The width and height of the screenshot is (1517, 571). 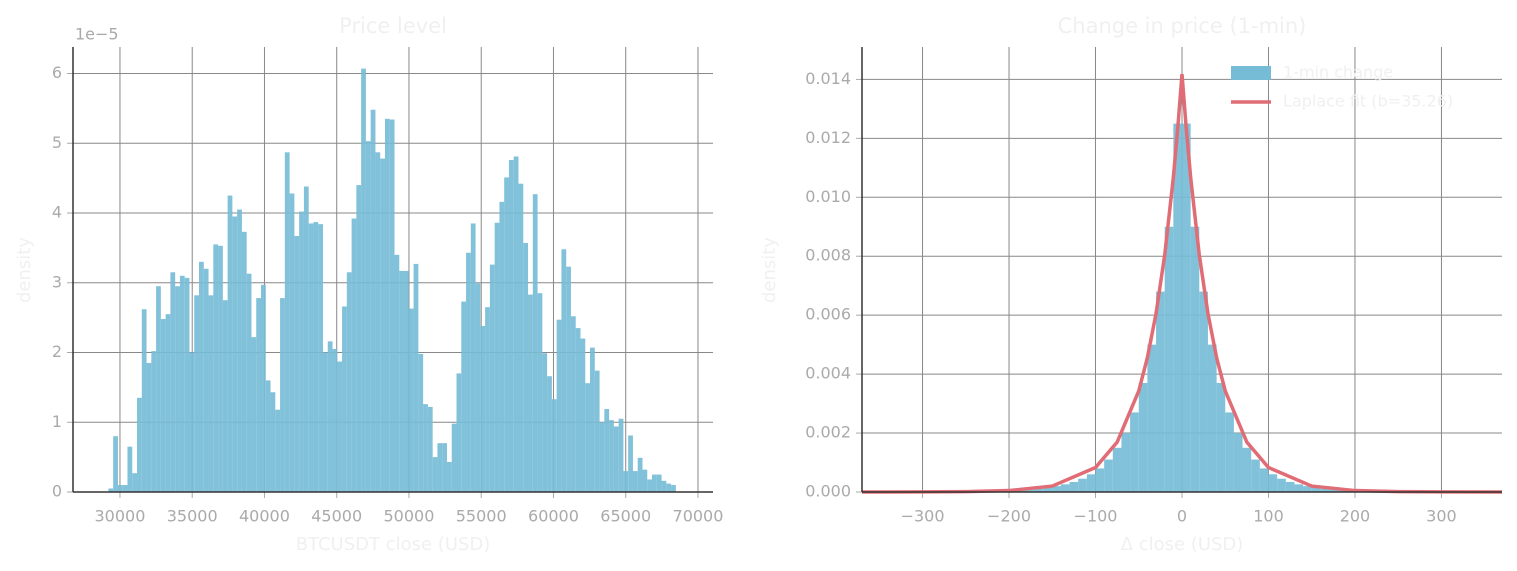 What do you see at coordinates (1182, 544) in the screenshot?
I see `x-axis-label: Δ close (USD)` at bounding box center [1182, 544].